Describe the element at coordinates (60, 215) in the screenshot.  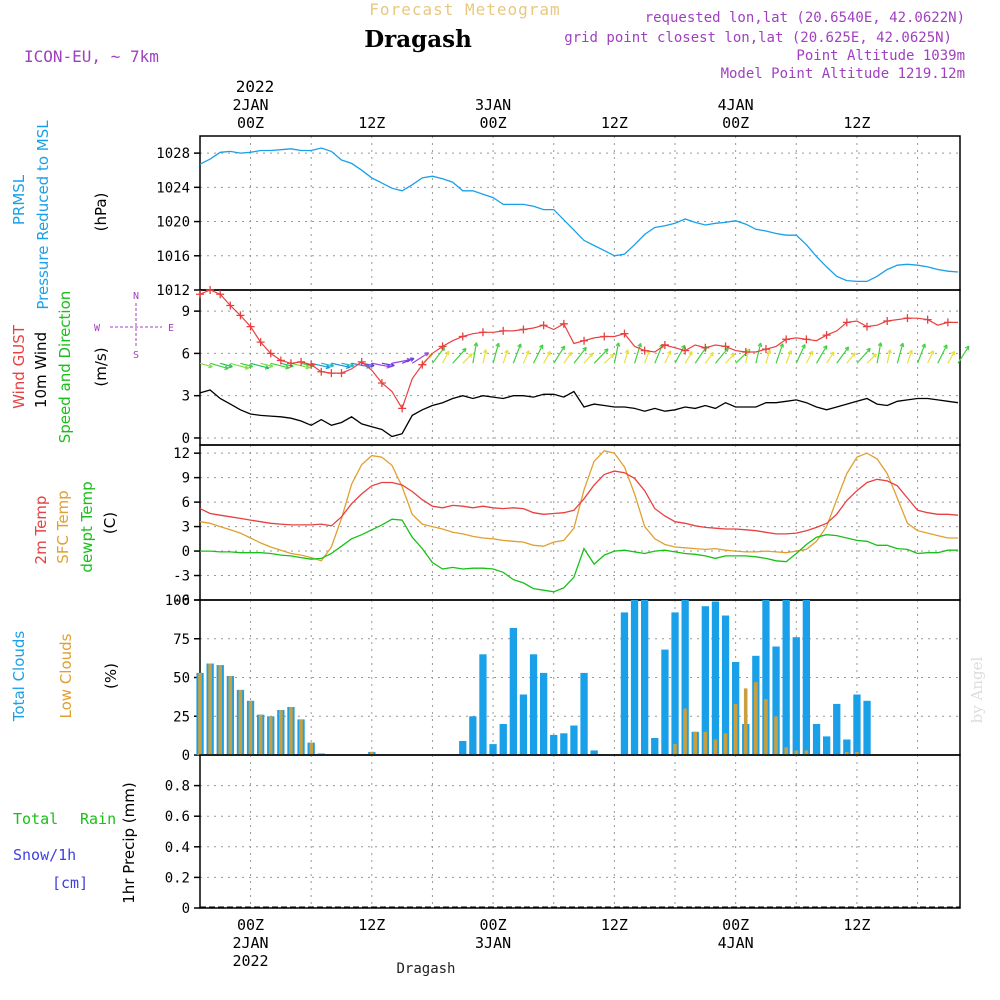
I see `pressure-panel-labels: PRMSL Pressure Reduced to MSL (hPa)` at that location.